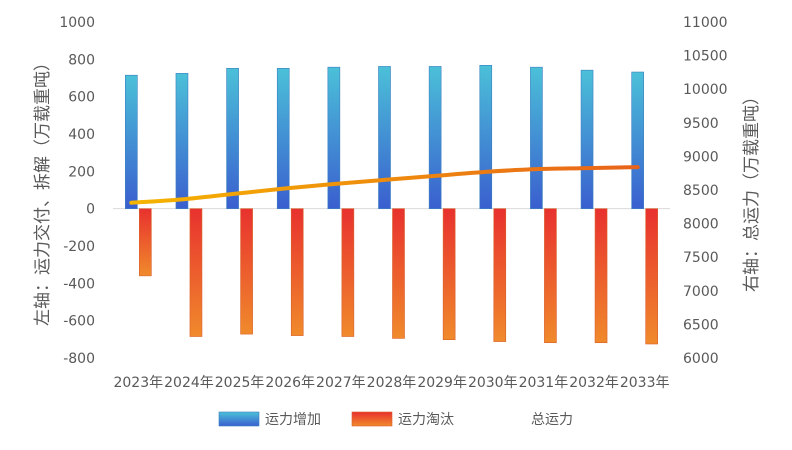 The height and width of the screenshot is (450, 792). What do you see at coordinates (544, 383) in the screenshot?
I see `x-tick-label: 2031年` at bounding box center [544, 383].